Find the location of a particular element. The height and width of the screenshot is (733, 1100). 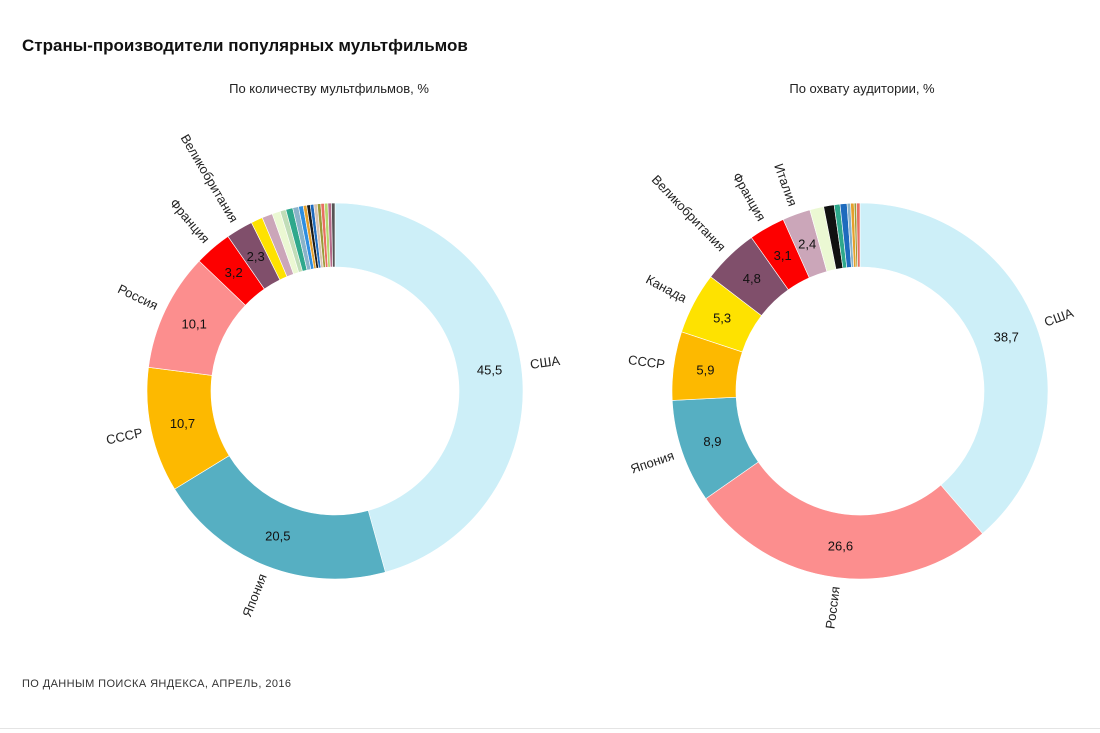

category-label-великобритания: Великобритания is located at coordinates (689, 213).